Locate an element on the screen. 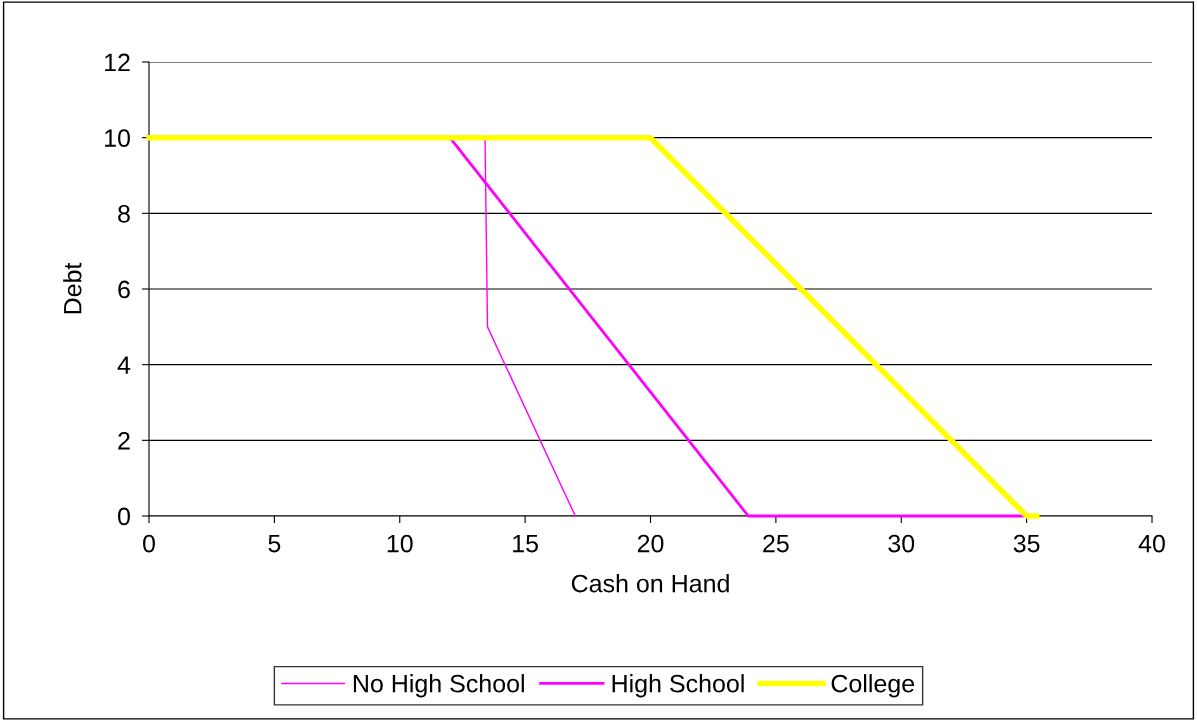 The image size is (1197, 721). x-tick-label: 10 is located at coordinates (400, 543).